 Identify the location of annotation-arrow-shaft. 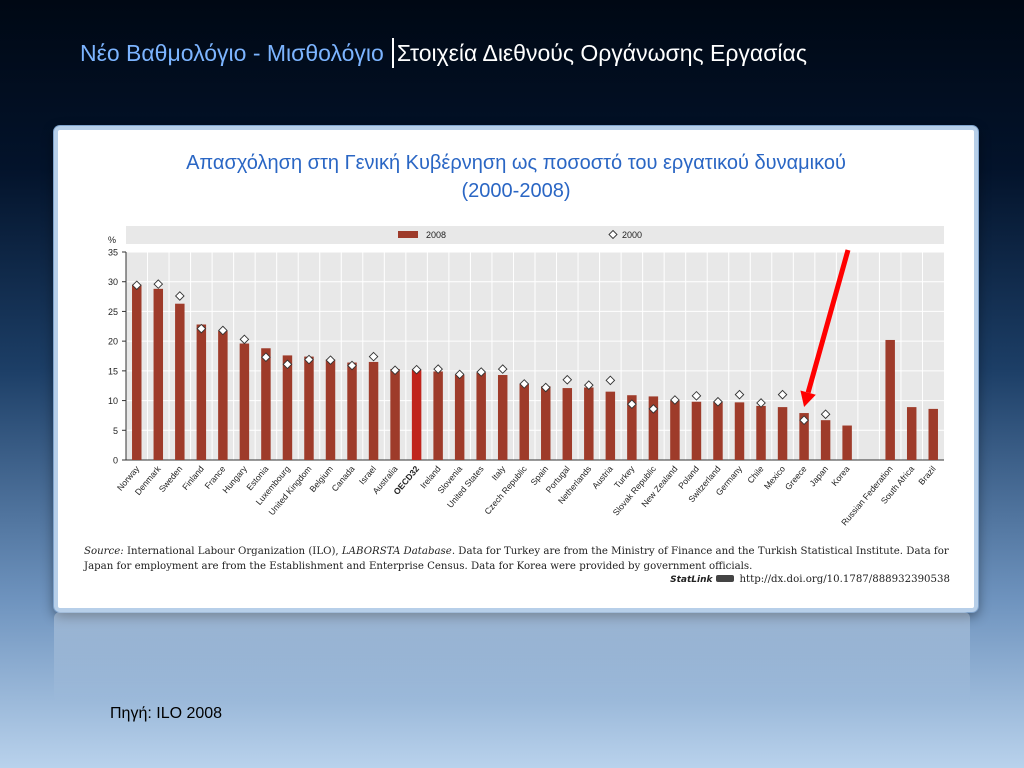
(828, 321).